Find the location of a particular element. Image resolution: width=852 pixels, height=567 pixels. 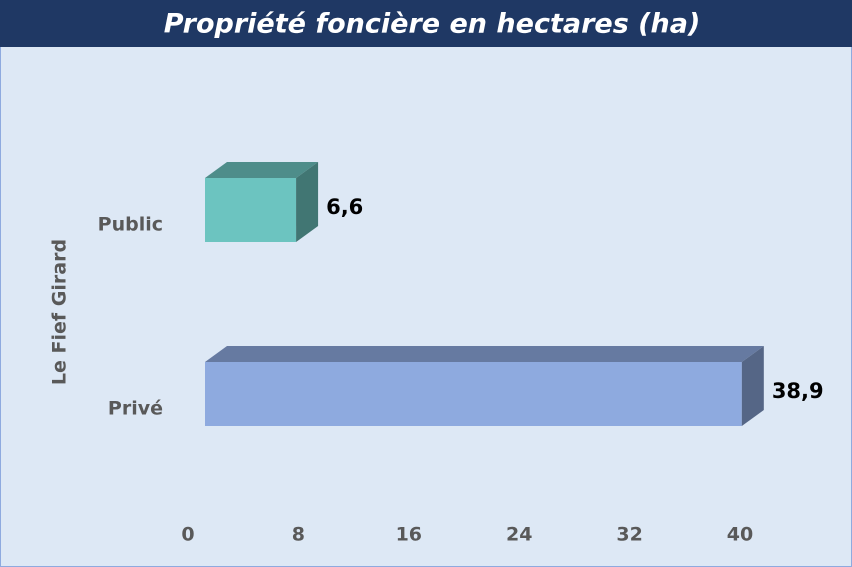

x-tick-label: 16 is located at coordinates (409, 535).